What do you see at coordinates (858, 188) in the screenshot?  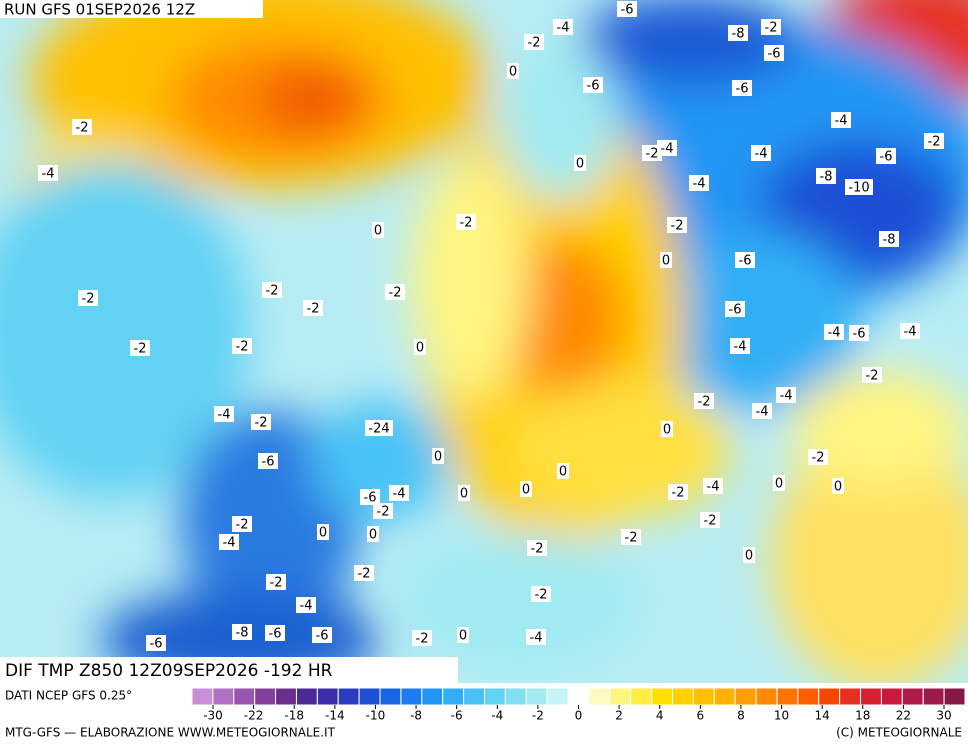 I see `contour-label: -10` at bounding box center [858, 188].